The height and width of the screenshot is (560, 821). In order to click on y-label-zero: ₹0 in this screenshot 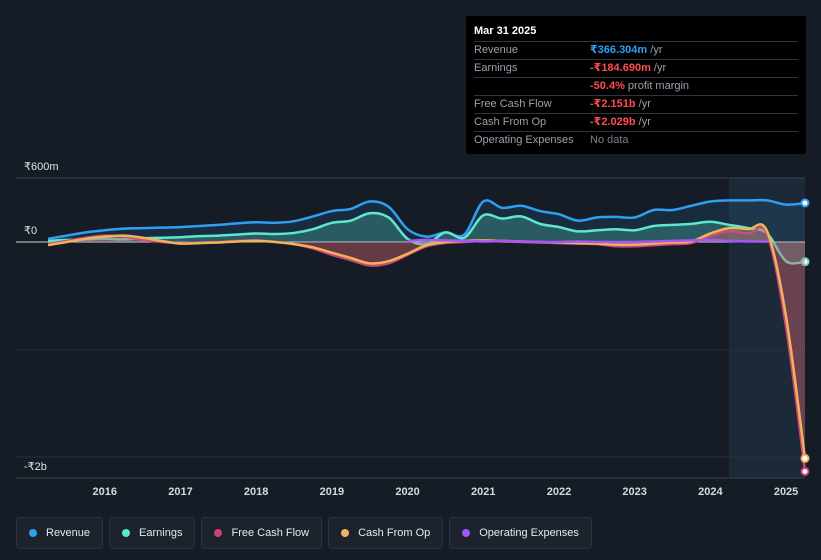, I will do `click(31, 231)`.